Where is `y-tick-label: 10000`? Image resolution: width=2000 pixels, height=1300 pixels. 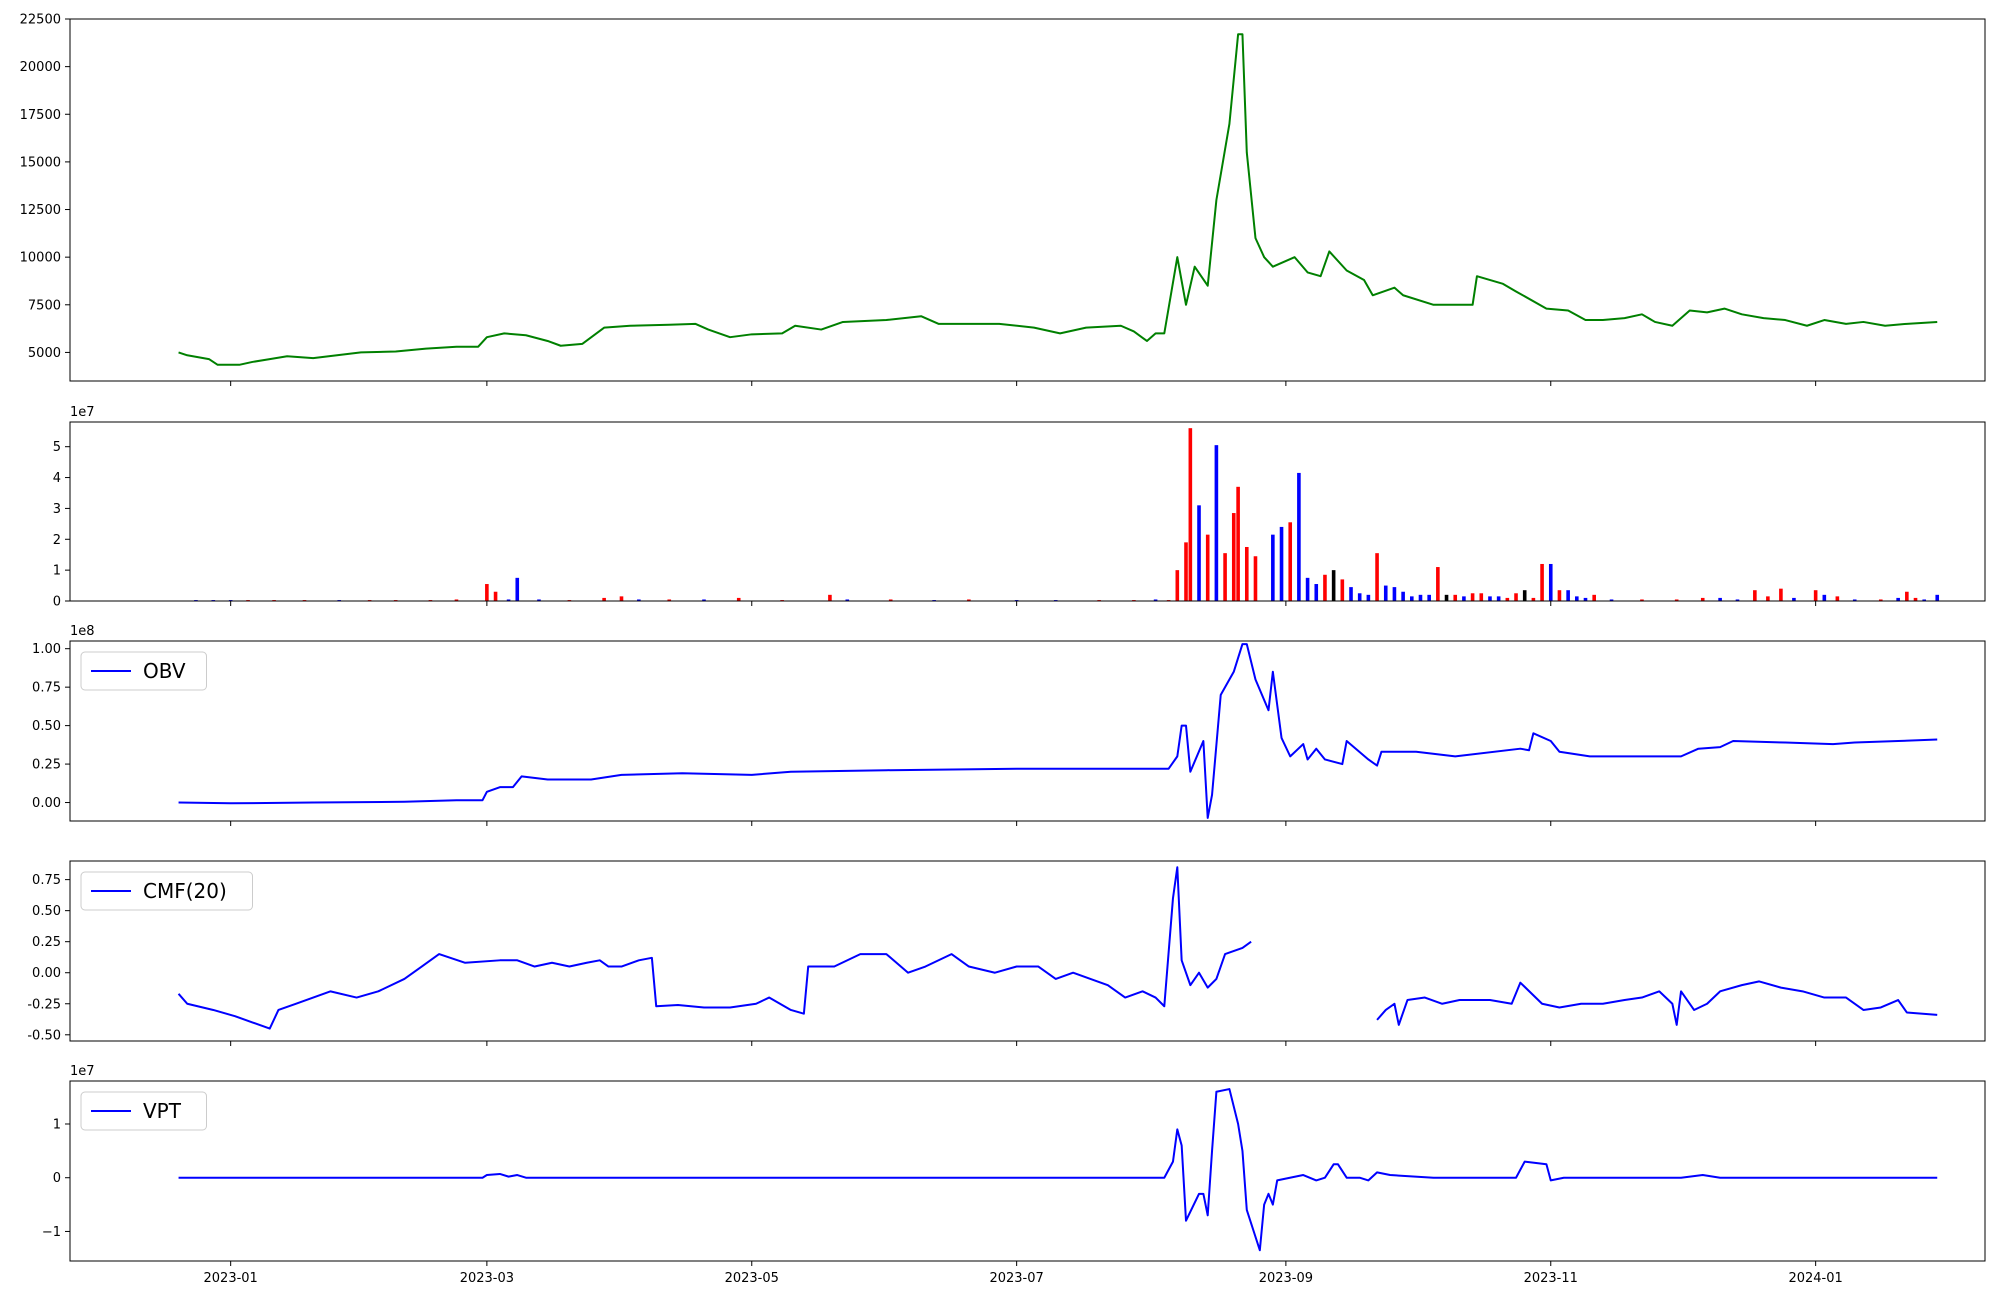
y-tick-label: 10000 is located at coordinates (40, 258).